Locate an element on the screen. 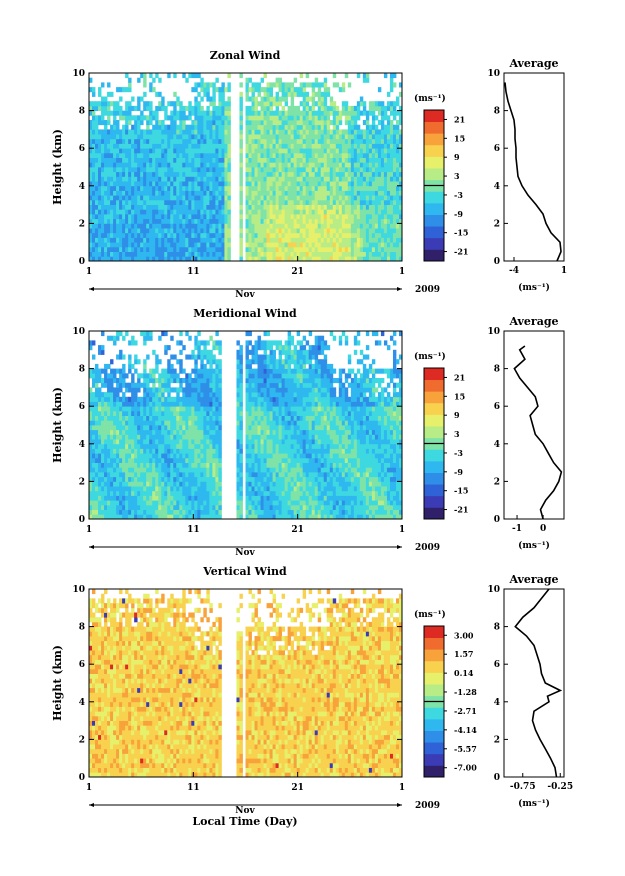 Image resolution: width=625 pixels, height=876 pixels. colorbar-tick-label: -9 is located at coordinates (458, 214).